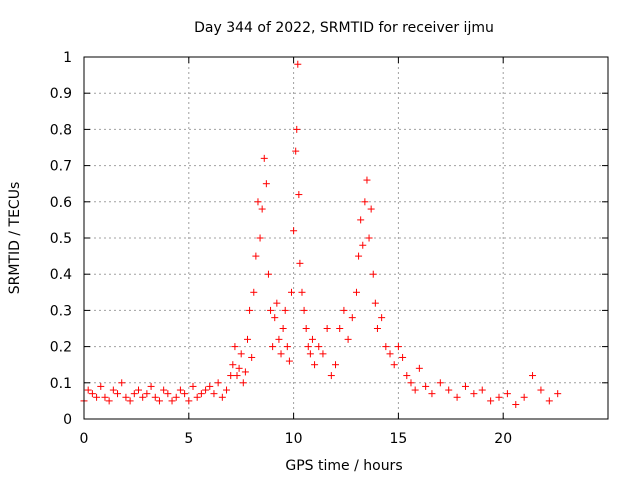 This screenshot has width=640, height=480. What do you see at coordinates (15, 238) in the screenshot?
I see `y-axis-title: SRMTID / TECUs` at bounding box center [15, 238].